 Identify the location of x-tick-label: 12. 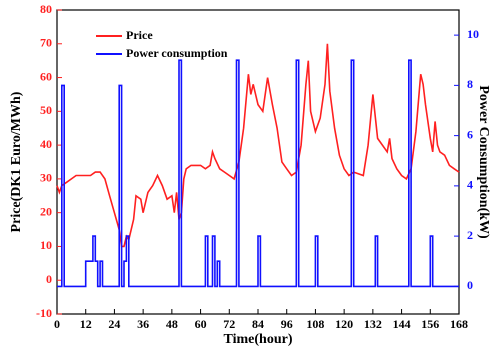
(86, 324).